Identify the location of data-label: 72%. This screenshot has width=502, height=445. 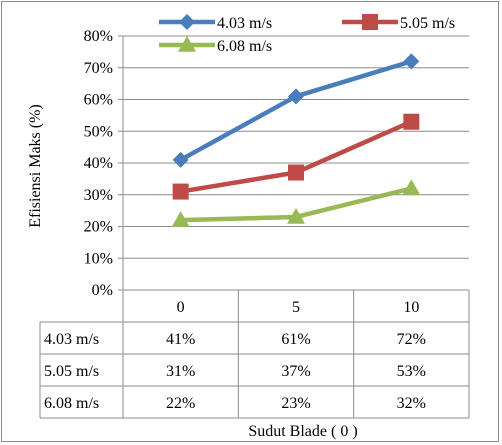
(411, 339).